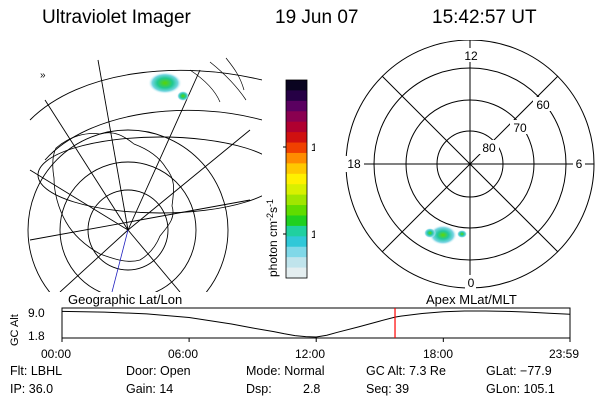 The height and width of the screenshot is (400, 600). I want to click on date-label: 19 Jun 07, so click(317, 17).